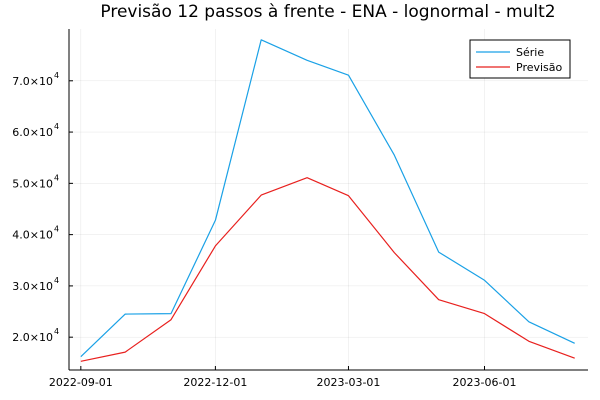 The image size is (600, 400). What do you see at coordinates (539, 67) in the screenshot?
I see `legend-label-previsao: Previsão` at bounding box center [539, 67].